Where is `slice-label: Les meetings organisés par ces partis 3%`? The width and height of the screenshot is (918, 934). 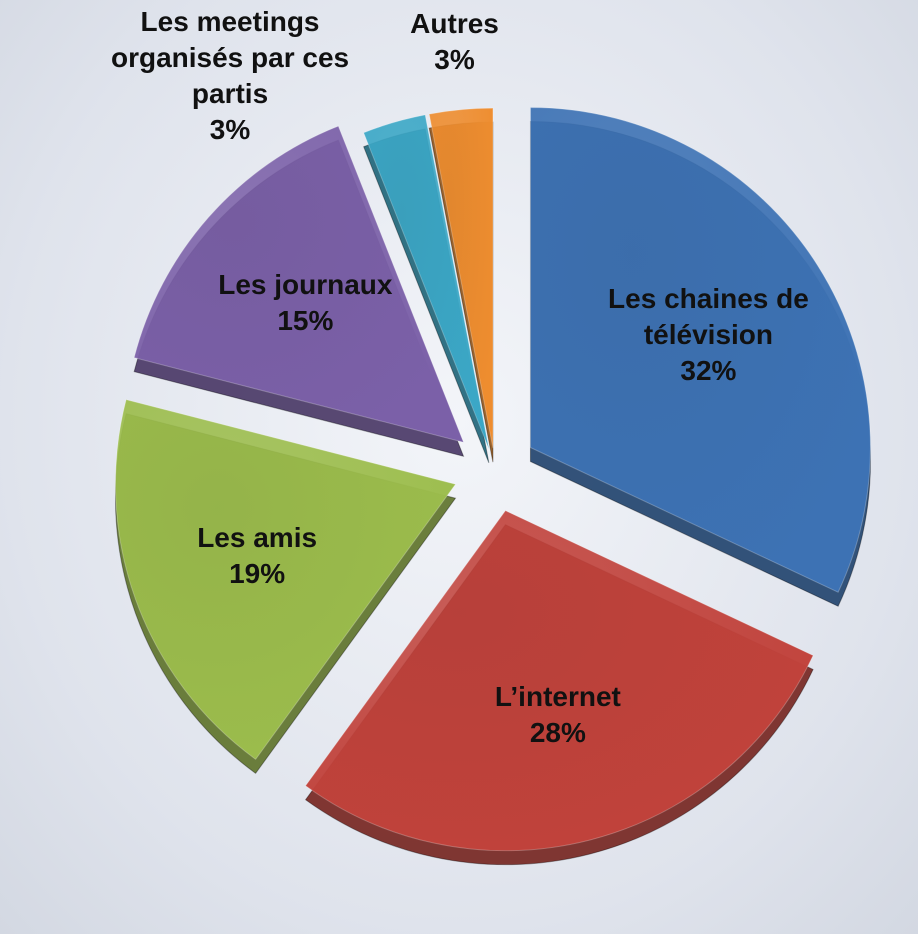 slice-label: Les meetings organisés par ces partis 3% is located at coordinates (230, 76).